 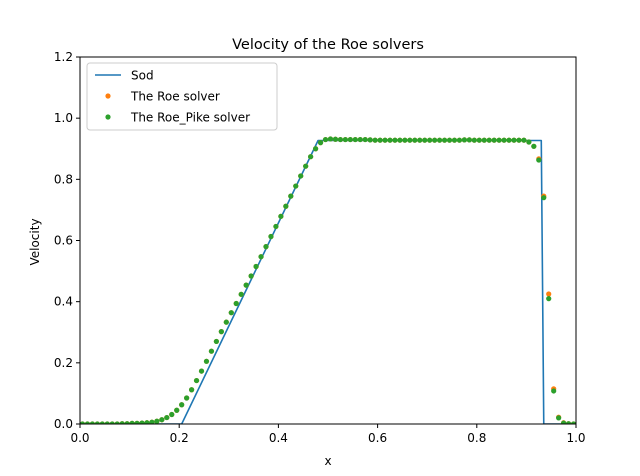 What do you see at coordinates (79, 438) in the screenshot?
I see `x-tick-label: 0.0` at bounding box center [79, 438].